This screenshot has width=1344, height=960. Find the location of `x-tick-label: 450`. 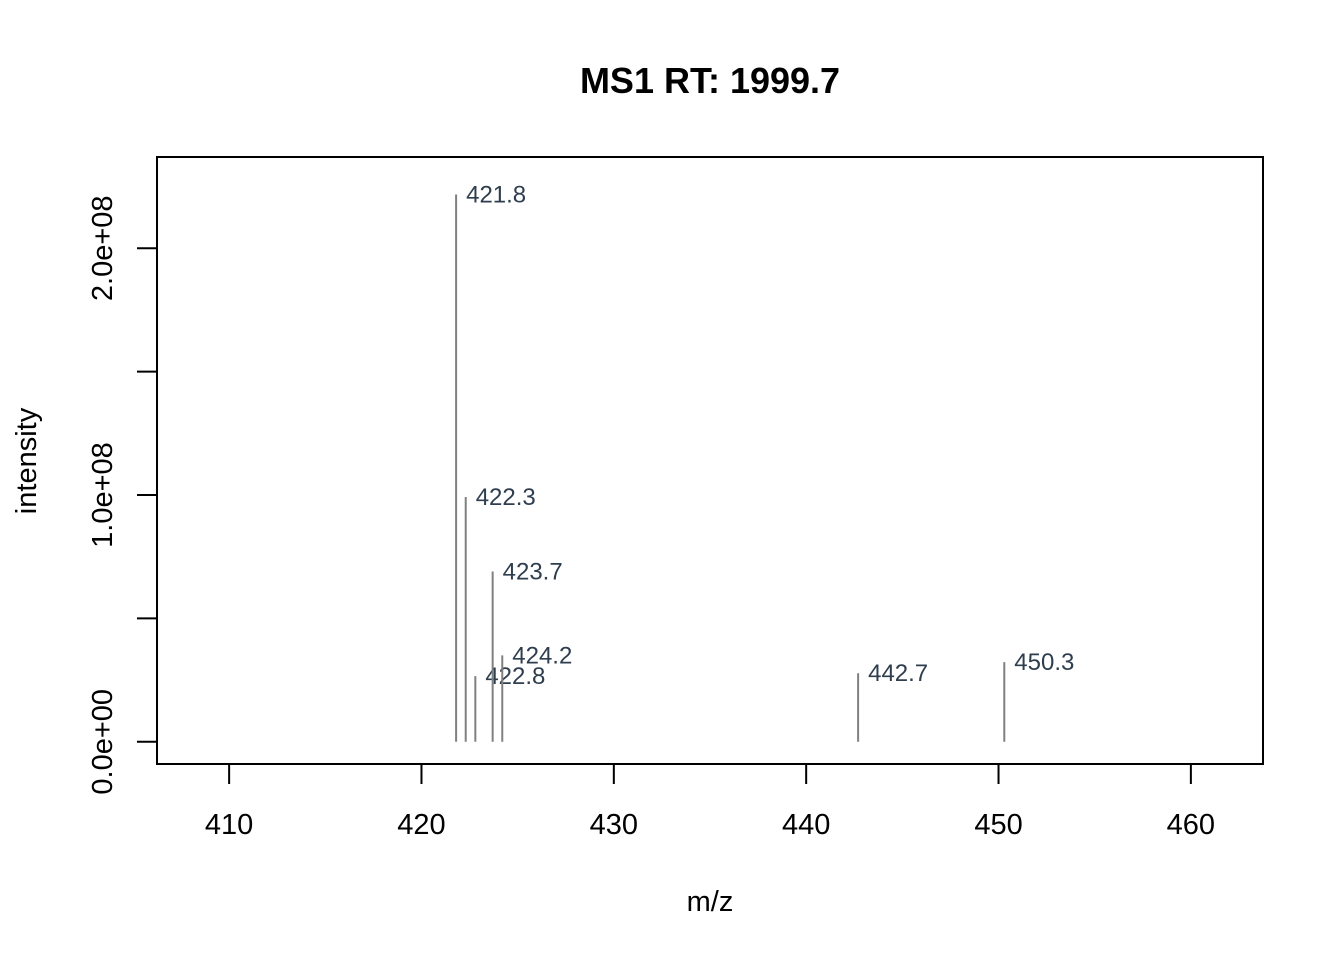

x-tick-label: 450 is located at coordinates (998, 825).